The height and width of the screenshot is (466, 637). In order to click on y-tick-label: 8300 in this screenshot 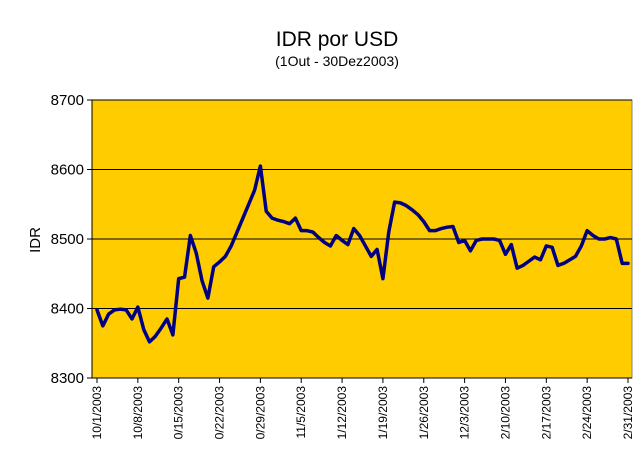, I will do `click(67, 378)`.